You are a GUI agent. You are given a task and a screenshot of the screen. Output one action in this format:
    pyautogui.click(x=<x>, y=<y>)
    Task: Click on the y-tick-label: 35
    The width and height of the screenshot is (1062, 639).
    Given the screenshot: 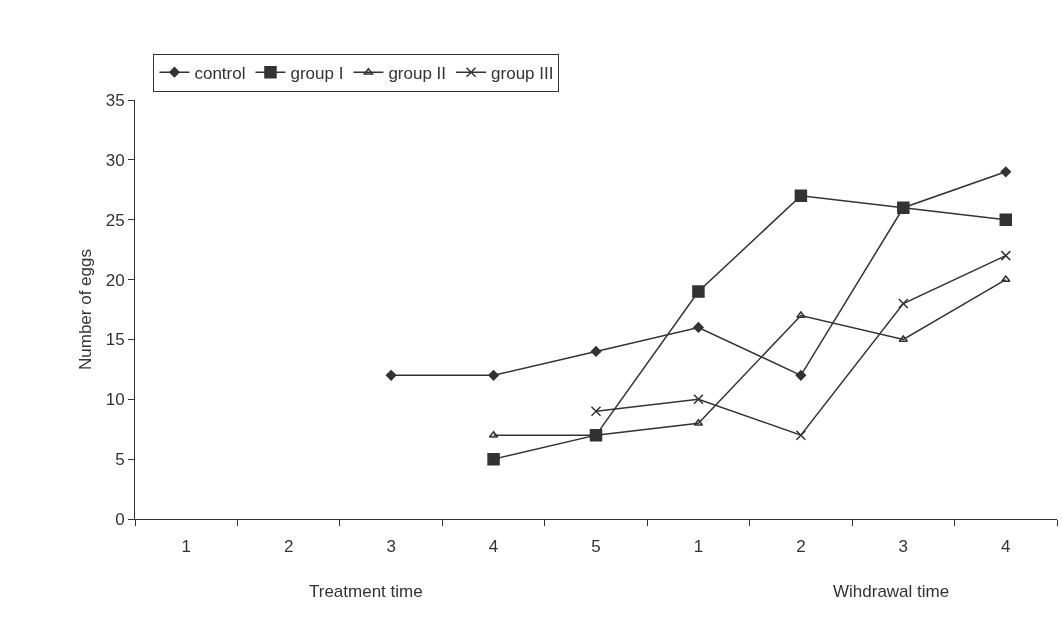 What is the action you would take?
    pyautogui.click(x=115, y=100)
    